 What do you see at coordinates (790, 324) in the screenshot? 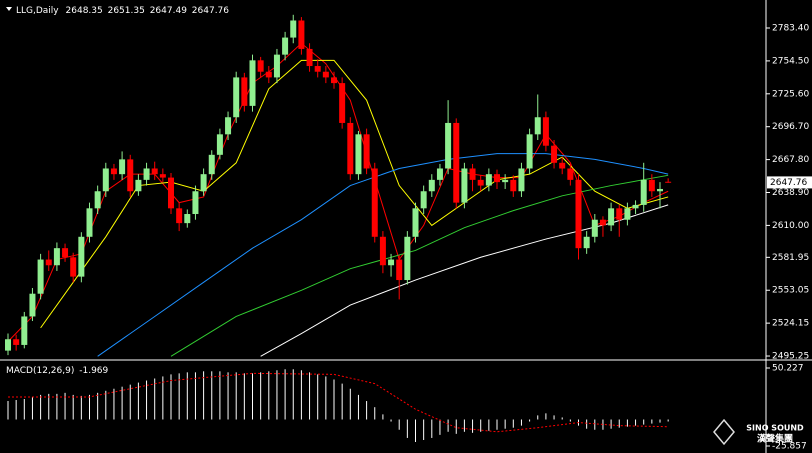
I see `y-tick-label: 2524.15` at bounding box center [790, 324].